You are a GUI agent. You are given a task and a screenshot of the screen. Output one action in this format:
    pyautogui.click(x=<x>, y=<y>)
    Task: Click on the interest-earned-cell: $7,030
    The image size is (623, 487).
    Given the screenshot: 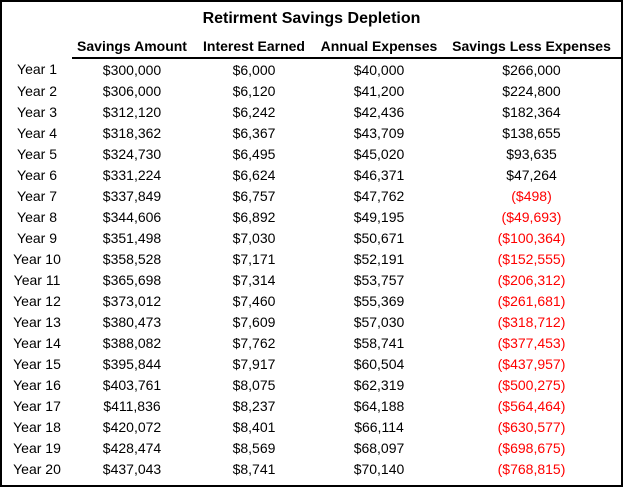 What is the action you would take?
    pyautogui.click(x=254, y=237)
    